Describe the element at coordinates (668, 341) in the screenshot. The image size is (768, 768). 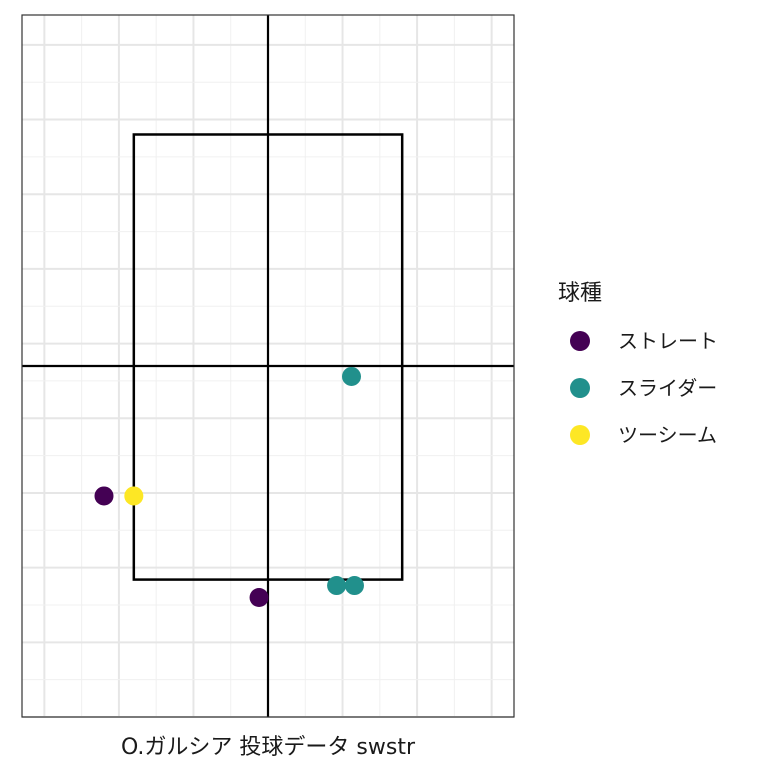
I see `legend-label: ストレート` at that location.